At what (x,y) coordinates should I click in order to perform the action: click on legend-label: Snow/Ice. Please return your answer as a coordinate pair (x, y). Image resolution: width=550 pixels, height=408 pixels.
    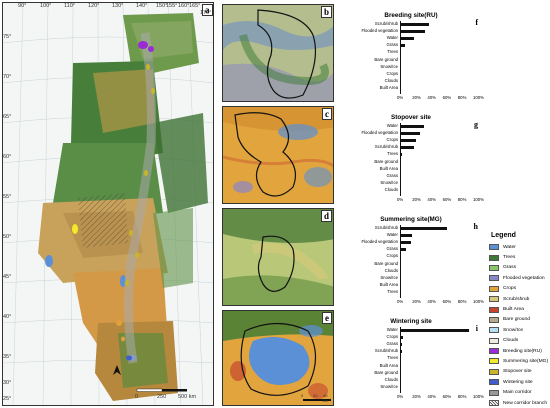
    Looking at the image, I should click on (513, 330).